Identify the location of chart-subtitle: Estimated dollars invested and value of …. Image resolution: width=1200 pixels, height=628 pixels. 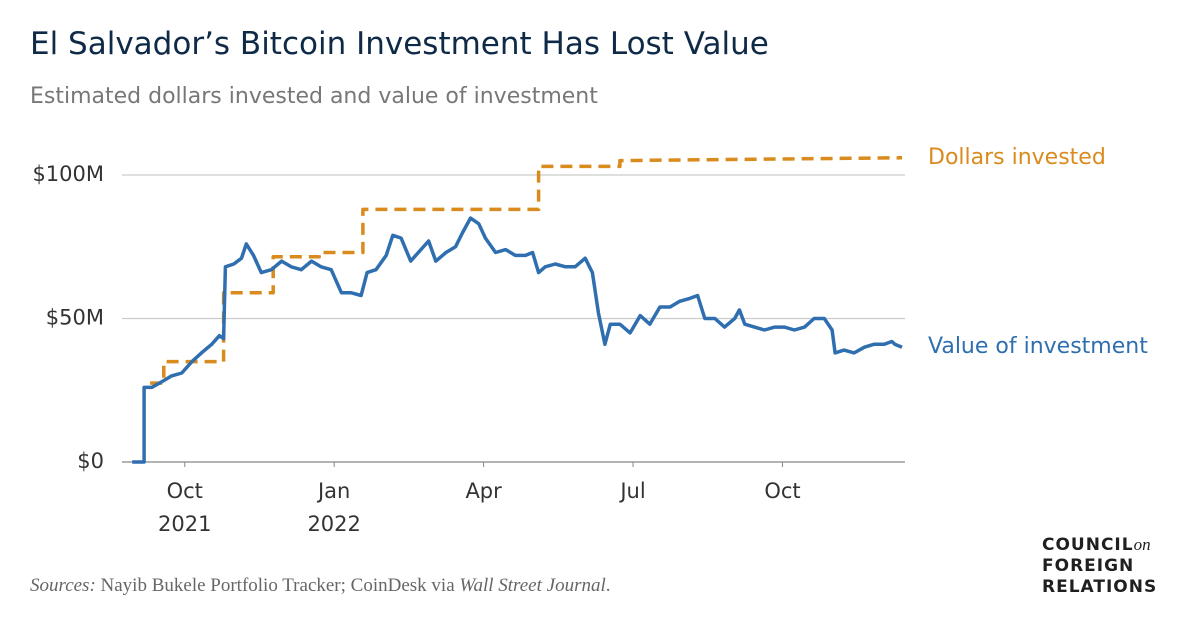
(314, 96).